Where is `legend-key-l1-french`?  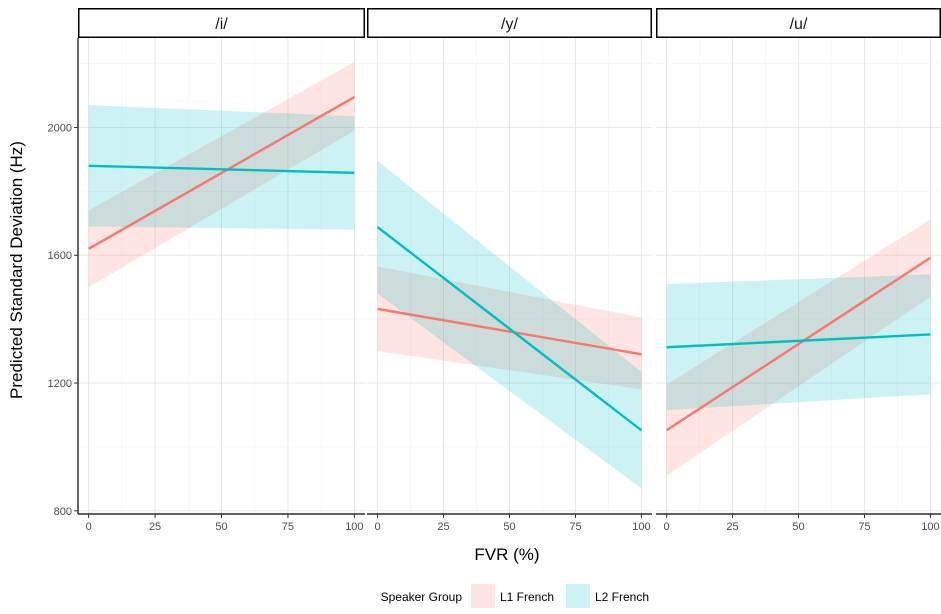 legend-key-l1-french is located at coordinates (483, 596).